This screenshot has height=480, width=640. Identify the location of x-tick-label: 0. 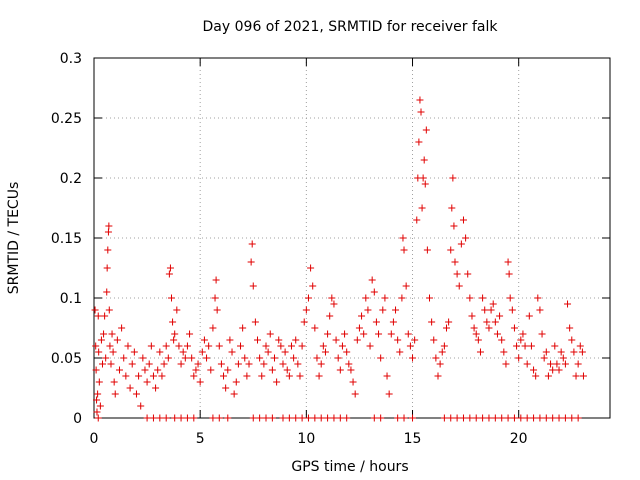
(94, 439).